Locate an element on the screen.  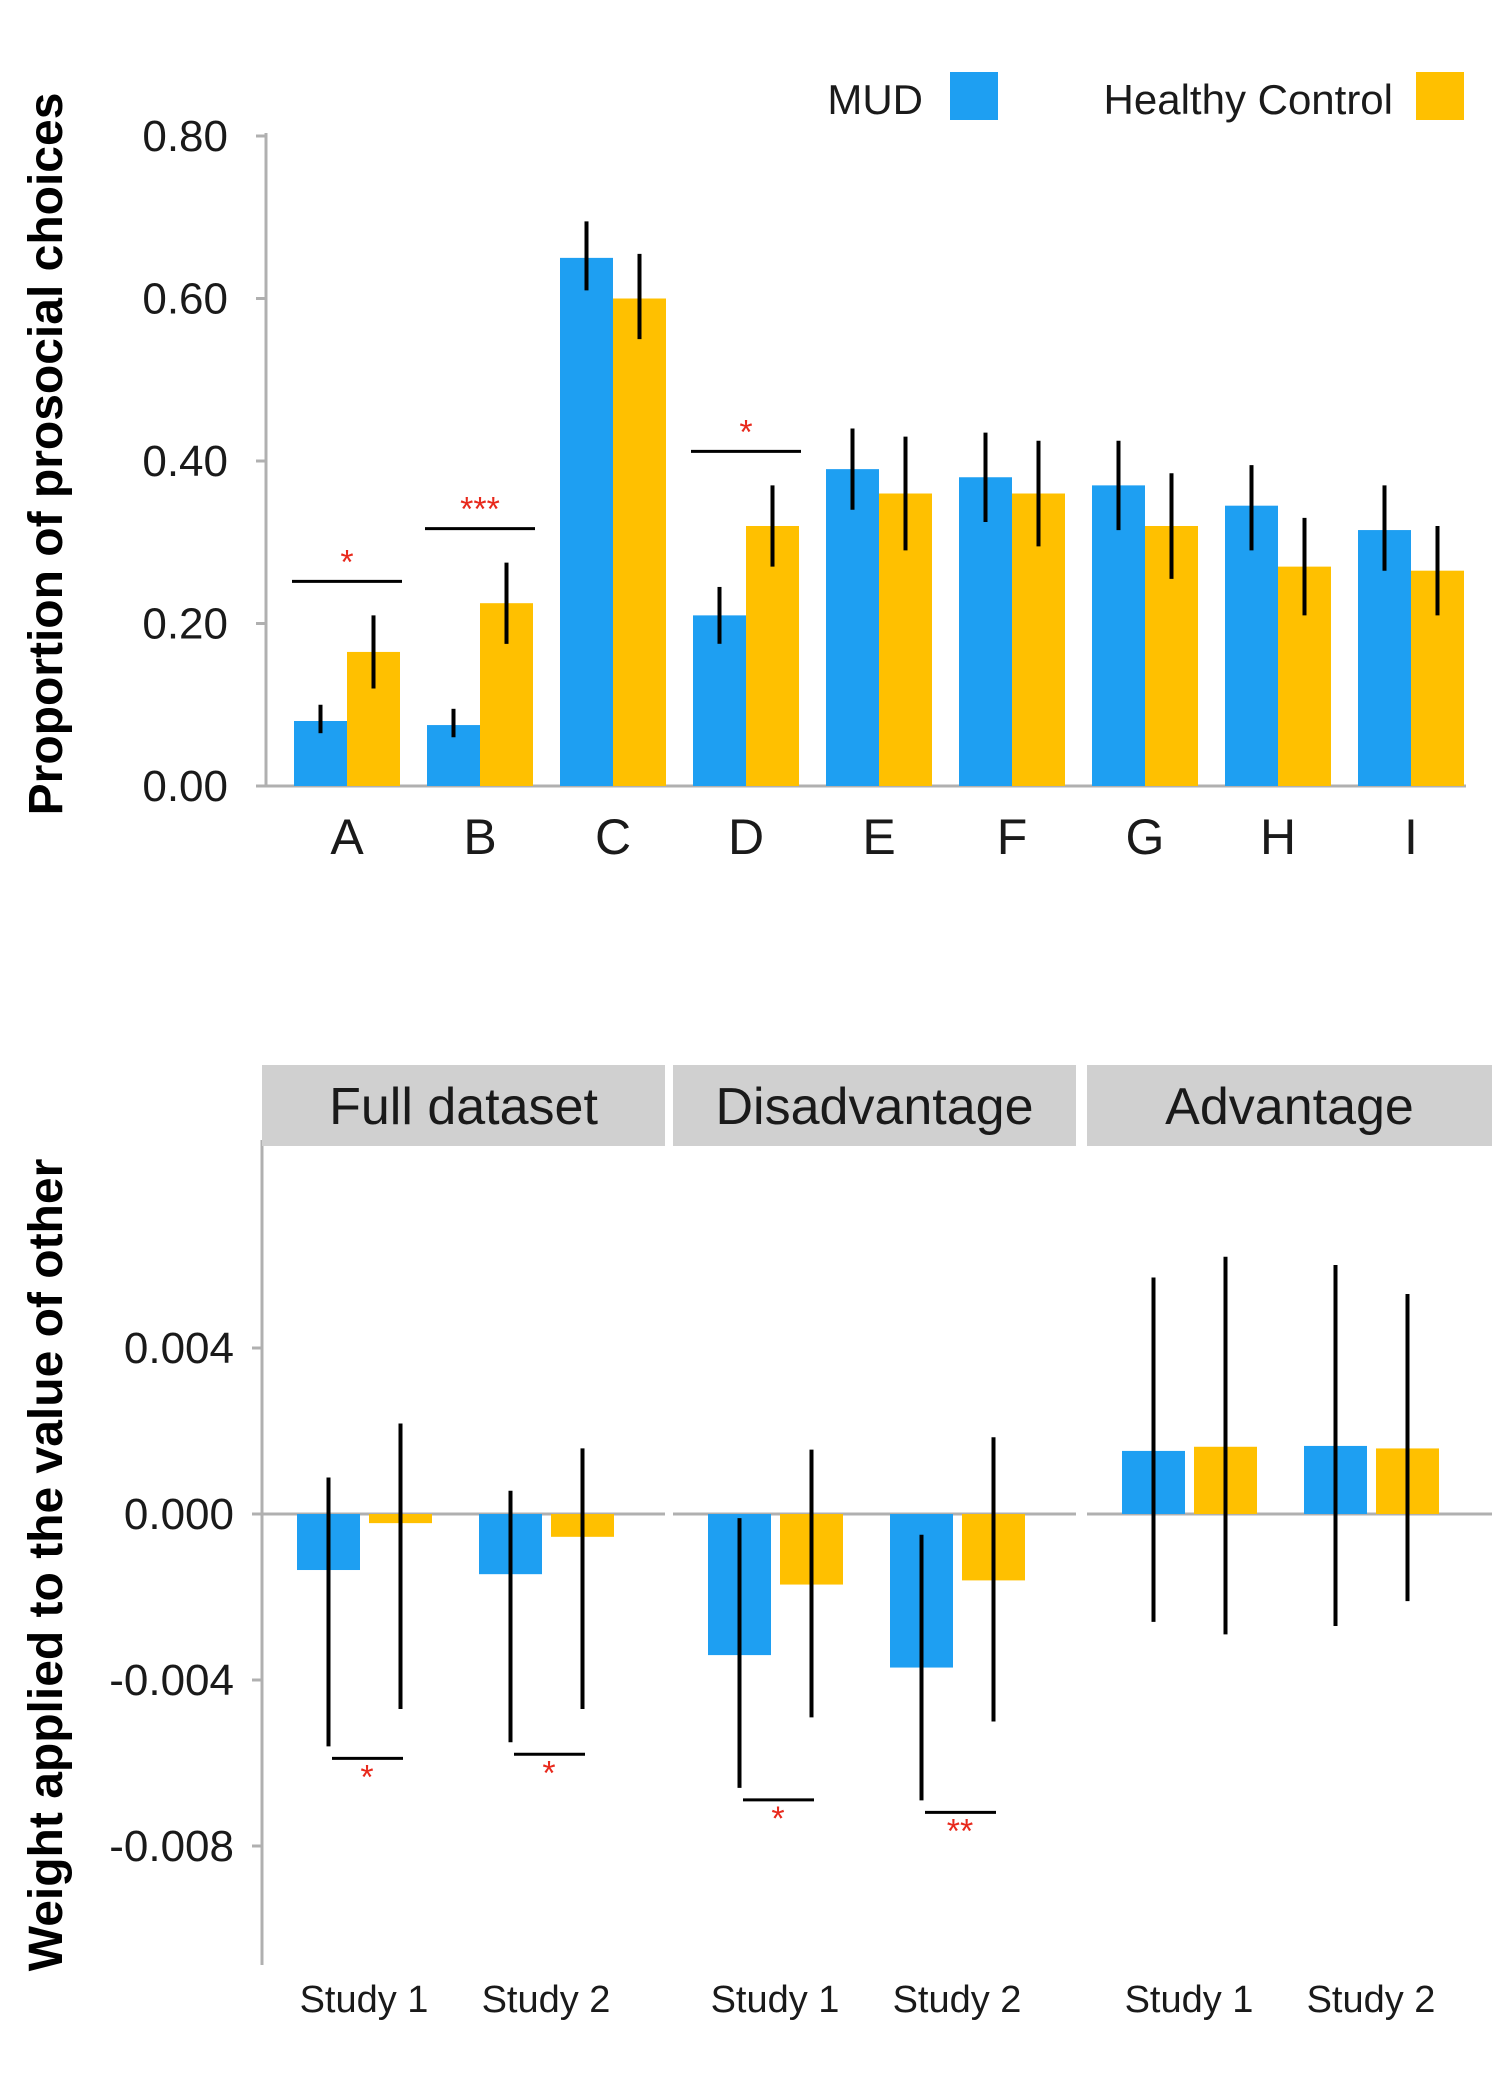
legend-healthy-control-swatch is located at coordinates (1440, 96).